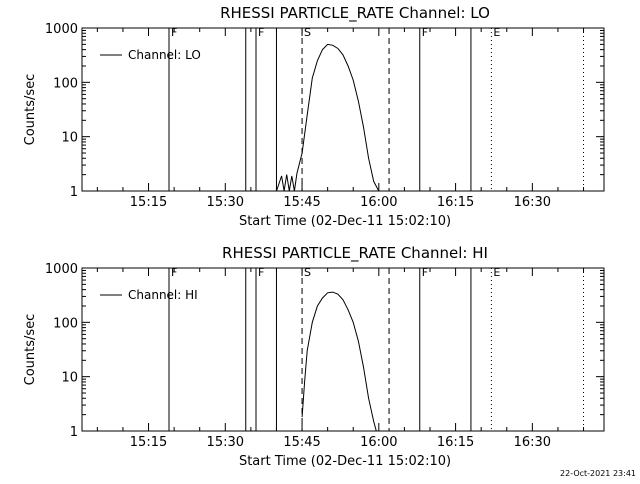 The height and width of the screenshot is (484, 640). I want to click on chart-title: RHESSI PARTICLE_RATE Channel: HI, so click(355, 253).